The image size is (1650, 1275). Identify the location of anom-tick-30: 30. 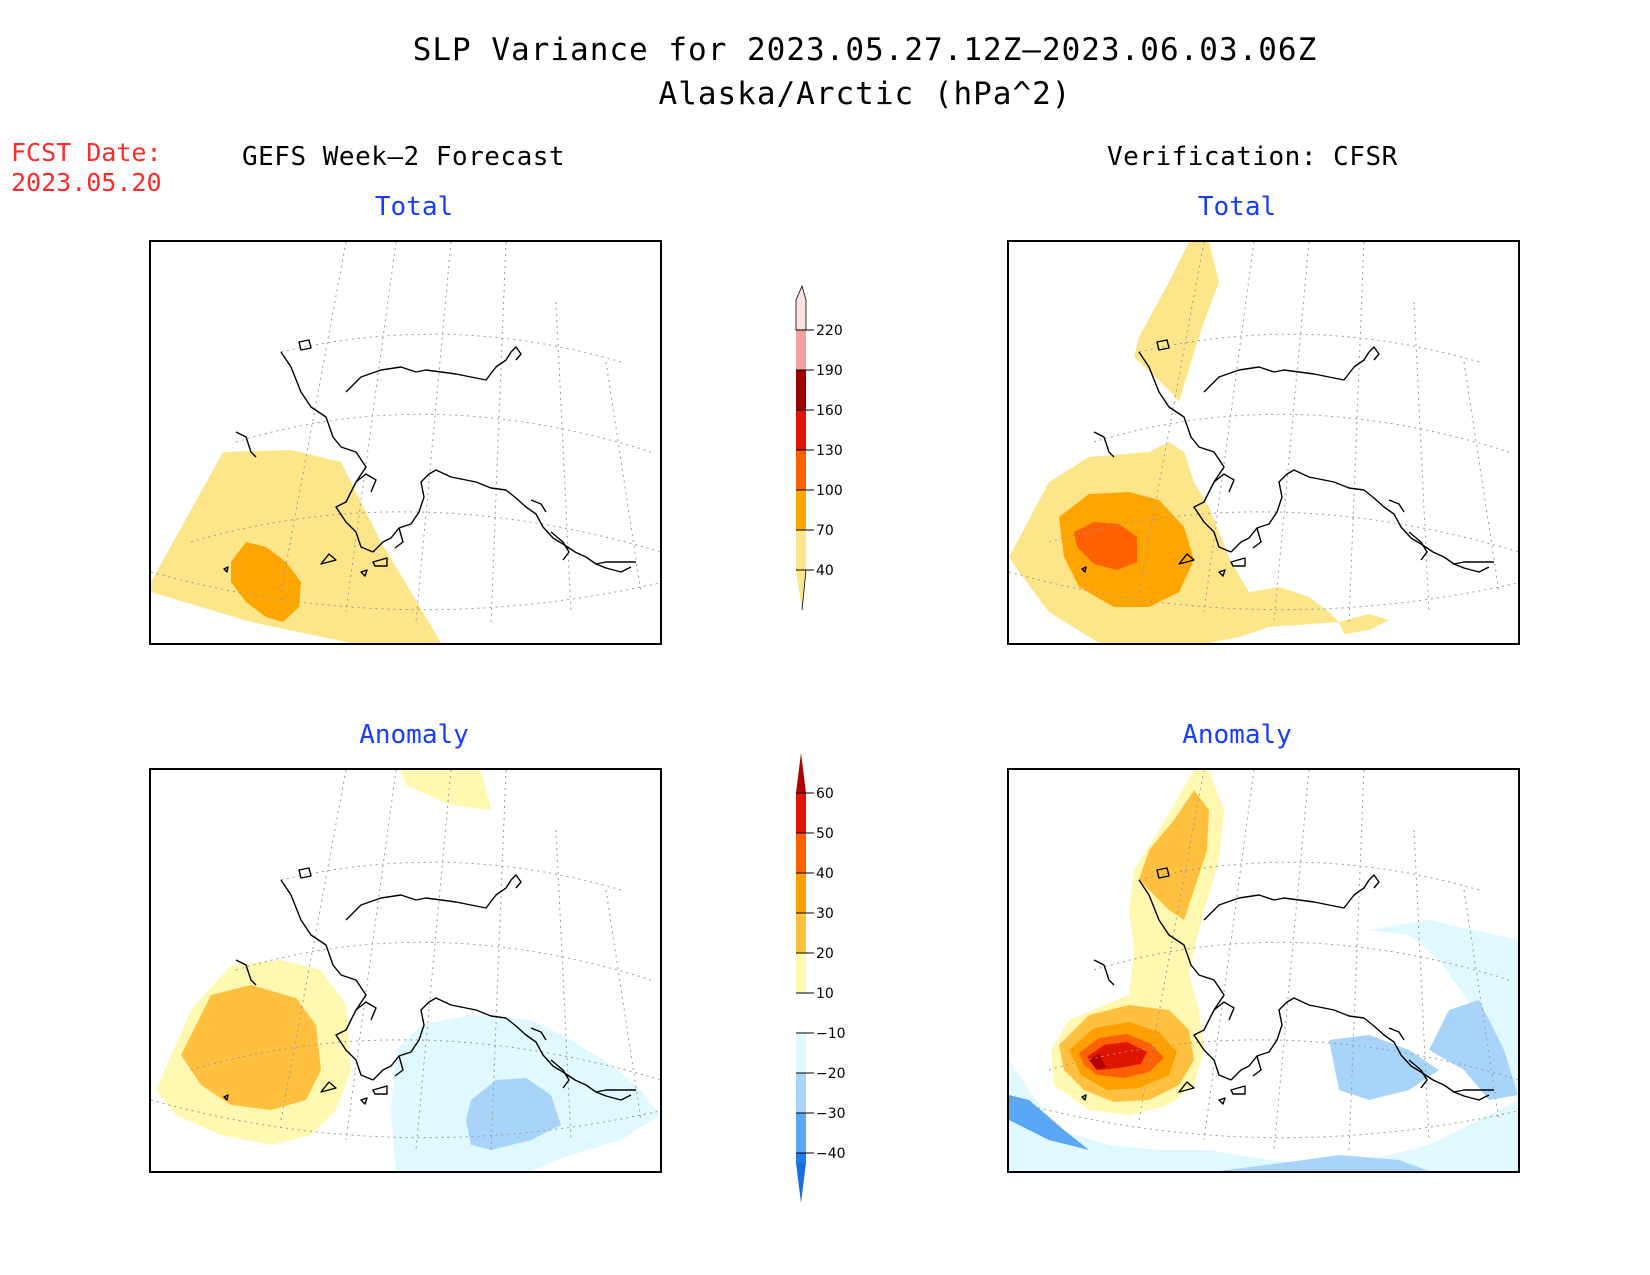
(825, 914).